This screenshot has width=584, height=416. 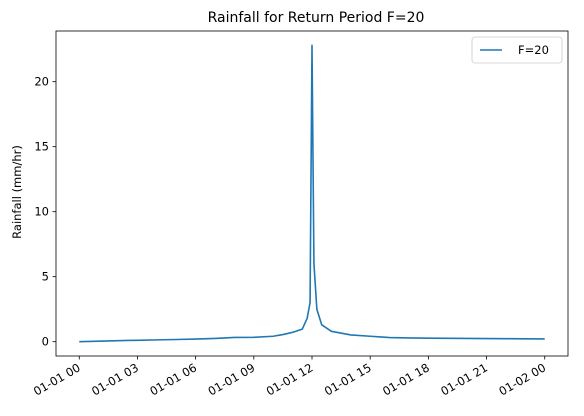 I want to click on y-tick-label: 5, so click(x=45, y=277).